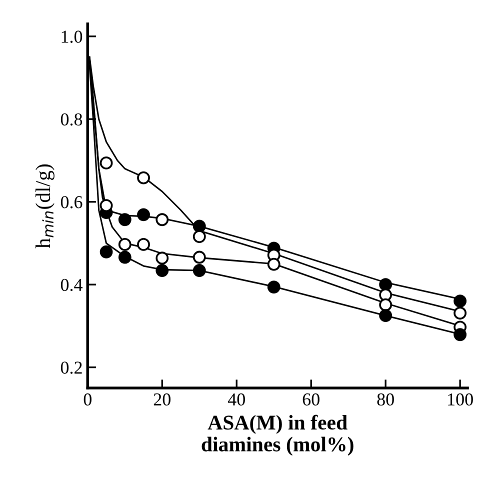 The height and width of the screenshot is (479, 487). Describe the element at coordinates (236, 399) in the screenshot. I see `x-tick-label: 40` at that location.